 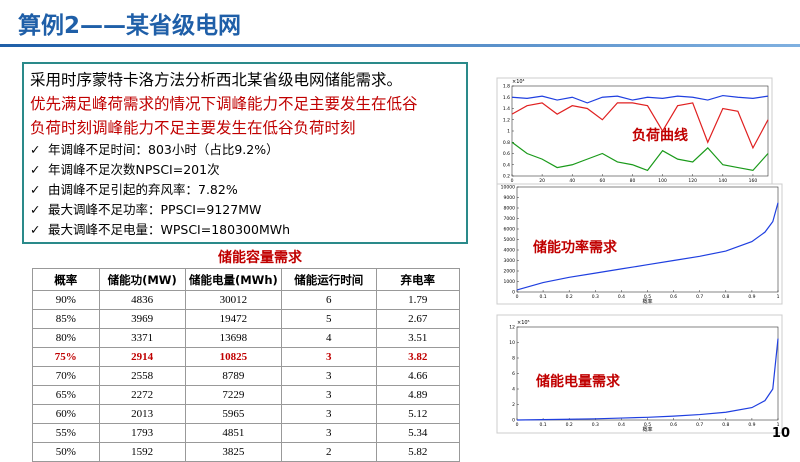 What do you see at coordinates (233, 357) in the screenshot?
I see `table-cell: 10825` at bounding box center [233, 357].